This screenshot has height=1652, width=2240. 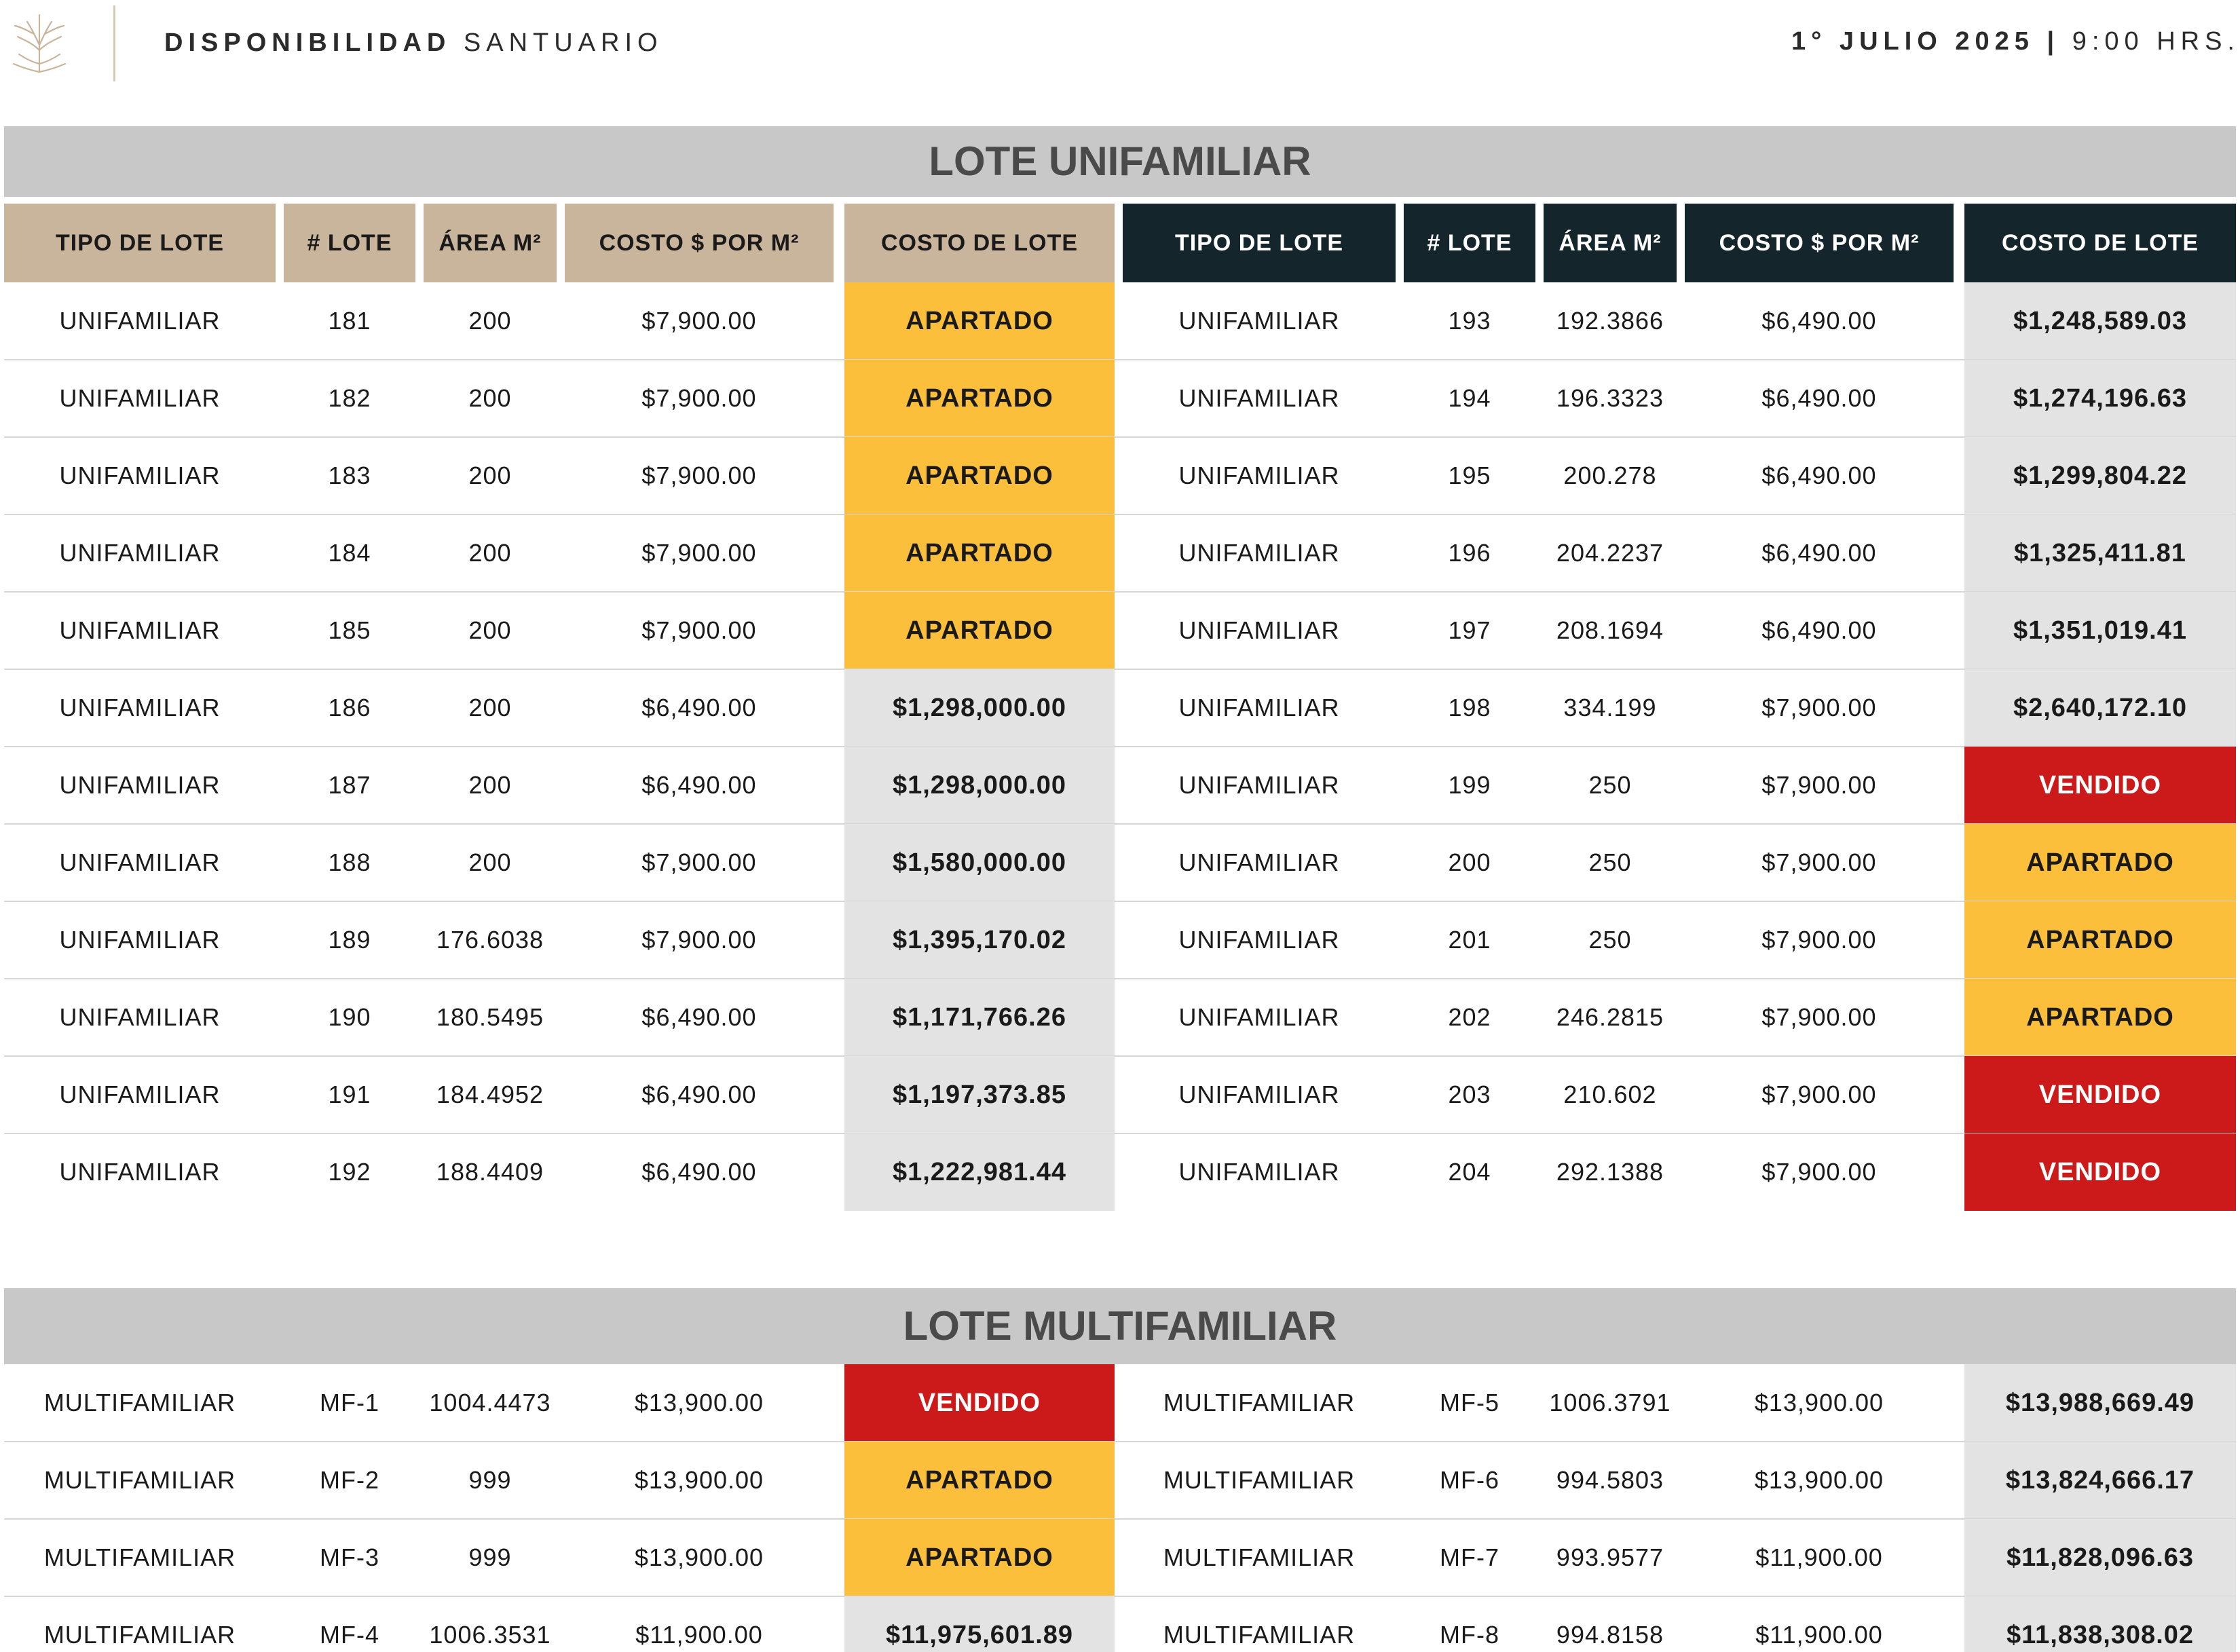 What do you see at coordinates (1610, 398) in the screenshot?
I see `lot-area: 196.3323` at bounding box center [1610, 398].